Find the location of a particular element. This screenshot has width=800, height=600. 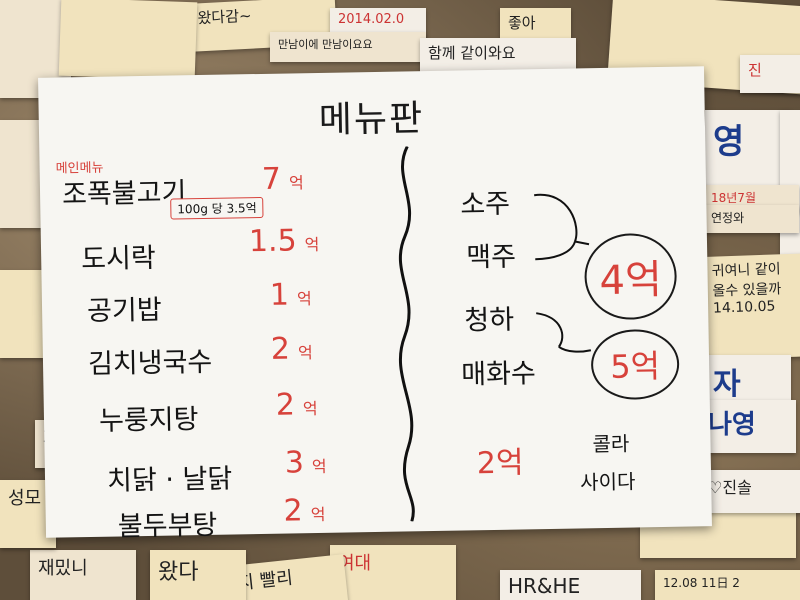

wall-note: ♡진솔 is located at coordinates (750, 491).